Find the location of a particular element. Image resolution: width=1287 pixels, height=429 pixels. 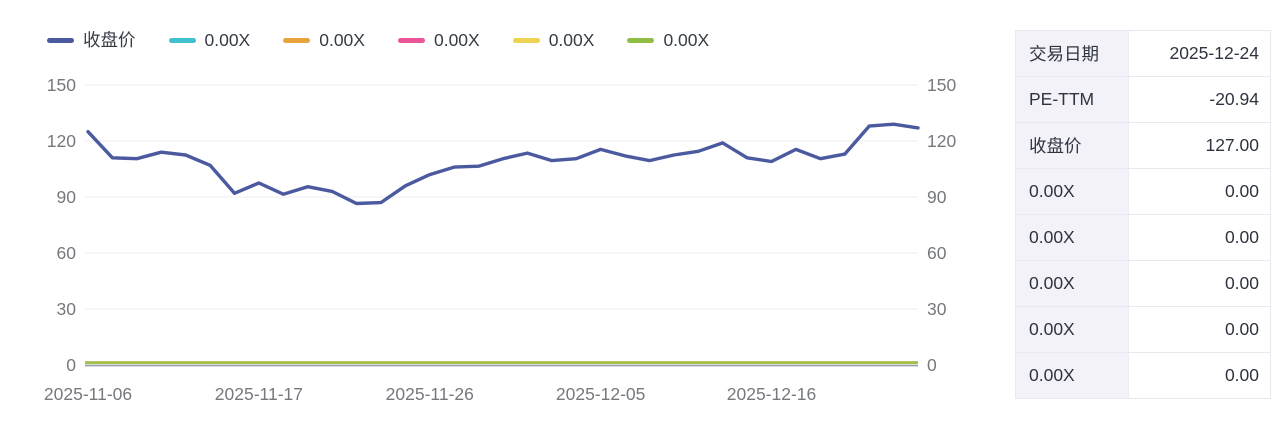

y-axis-tick-right: 90 is located at coordinates (937, 197).